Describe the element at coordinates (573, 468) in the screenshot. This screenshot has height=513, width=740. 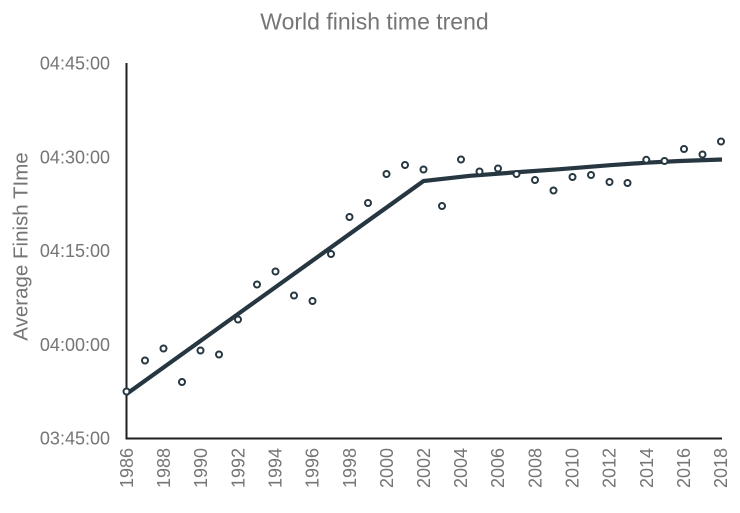
I see `svg-text: 2010` at that location.